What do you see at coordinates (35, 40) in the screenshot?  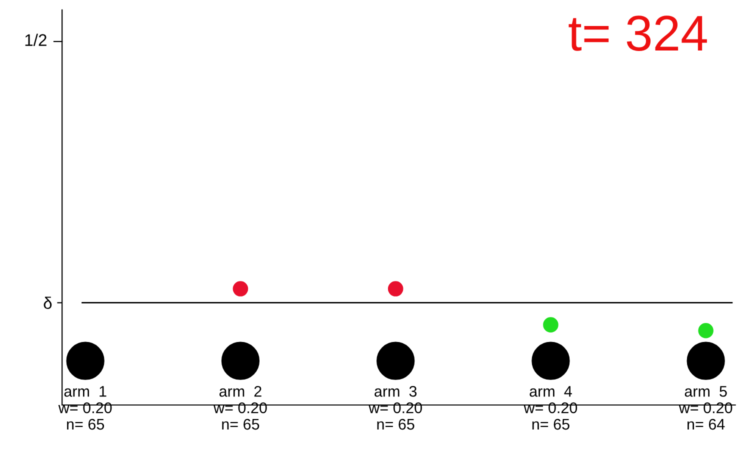 I see `text: 1/2` at bounding box center [35, 40].